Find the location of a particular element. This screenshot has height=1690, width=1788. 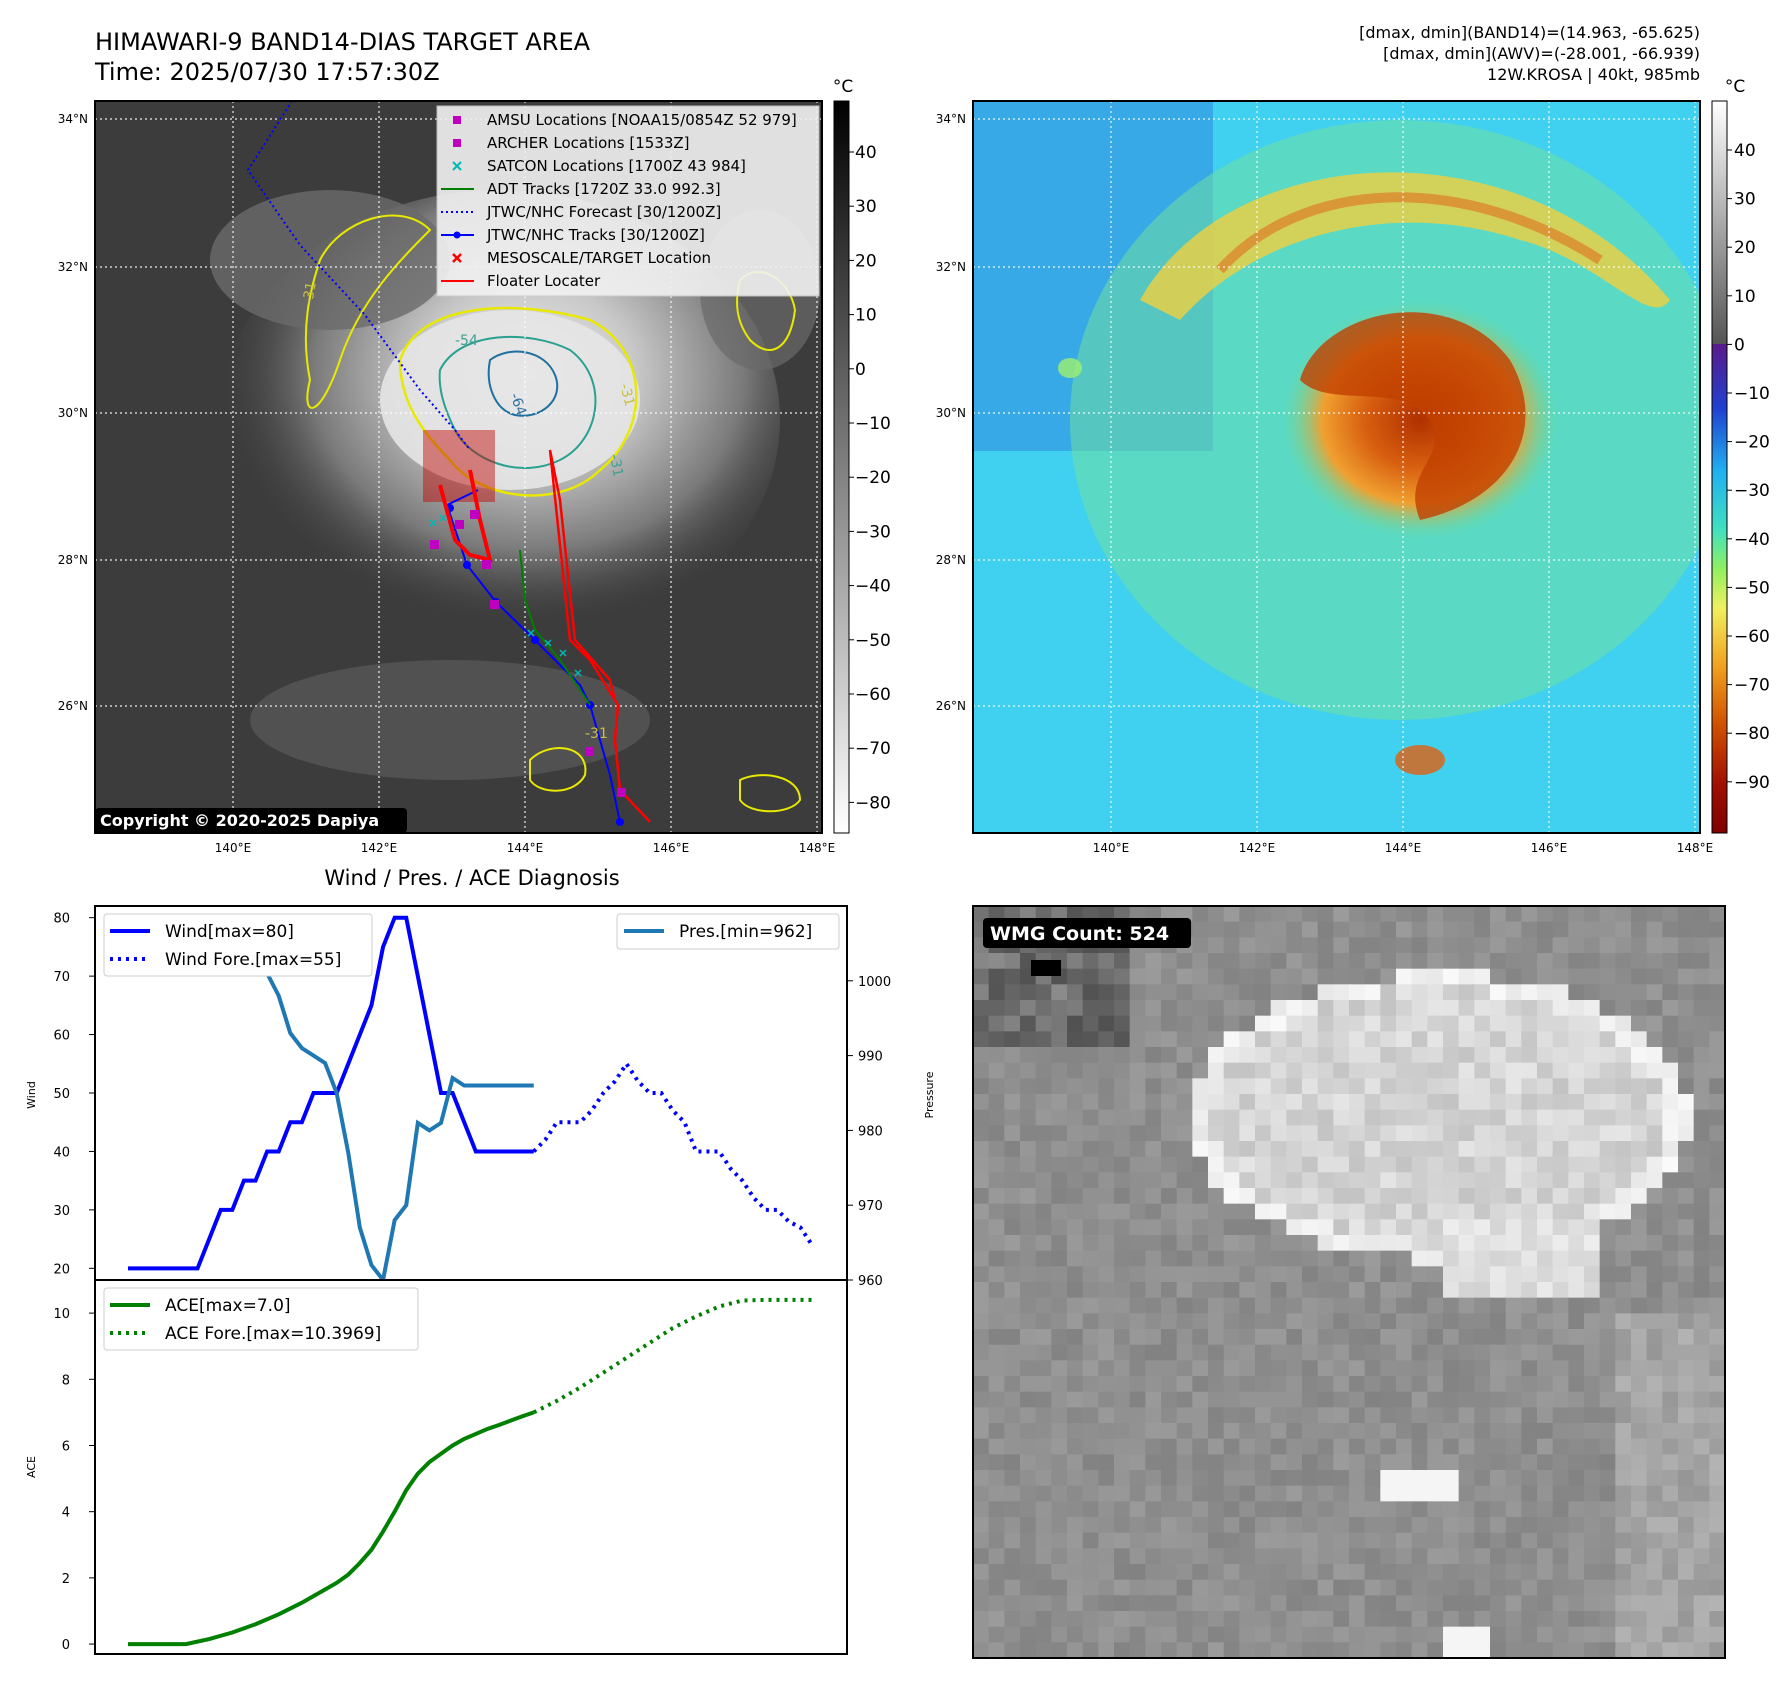

ace-tick-label: 8 is located at coordinates (66, 1380).